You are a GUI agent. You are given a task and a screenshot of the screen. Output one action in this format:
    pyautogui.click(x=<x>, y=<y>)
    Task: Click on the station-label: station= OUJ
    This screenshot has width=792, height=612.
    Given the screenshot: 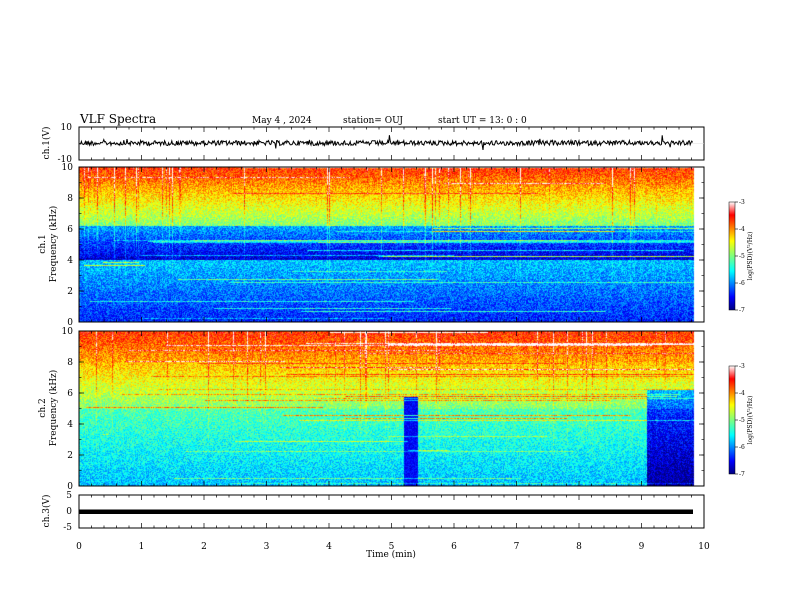 What is the action you would take?
    pyautogui.click(x=373, y=121)
    